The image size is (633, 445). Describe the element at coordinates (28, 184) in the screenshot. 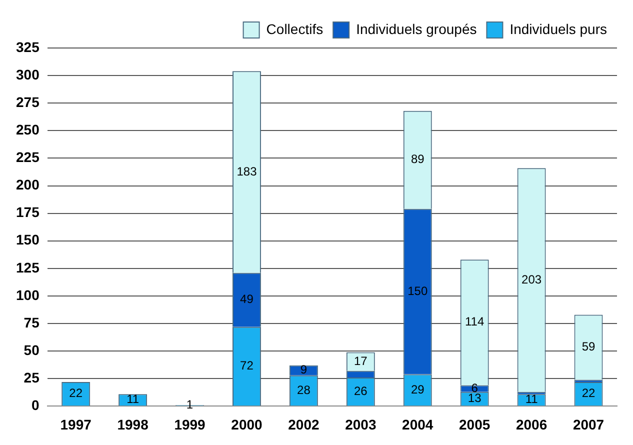

I see `y-tick-label: 200` at that location.